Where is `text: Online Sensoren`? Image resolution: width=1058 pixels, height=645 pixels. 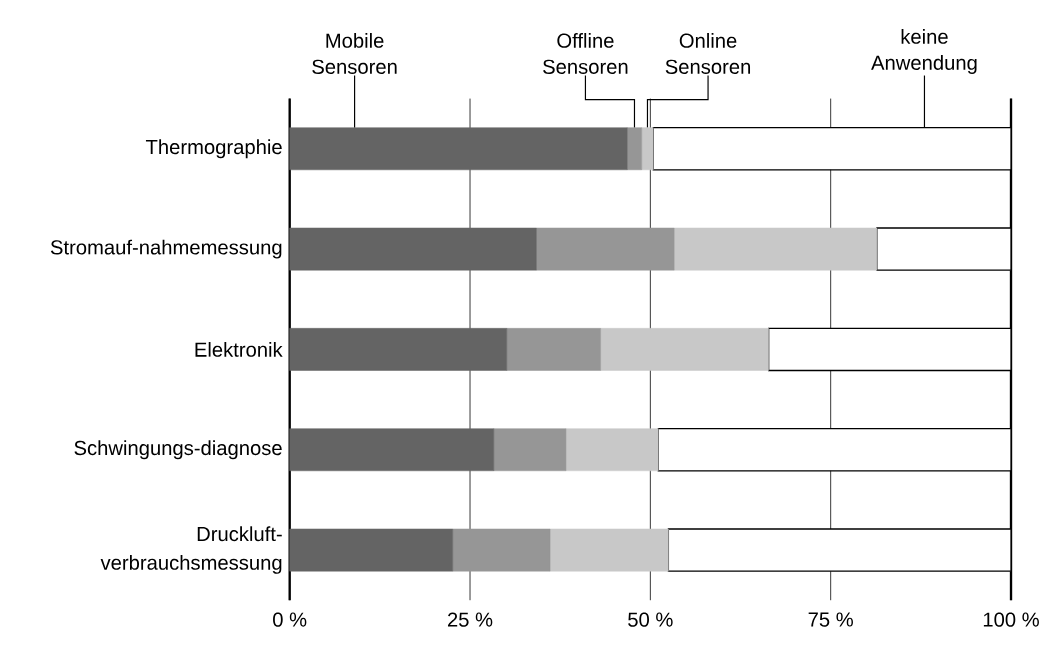
text: Online Sensoren is located at coordinates (708, 53).